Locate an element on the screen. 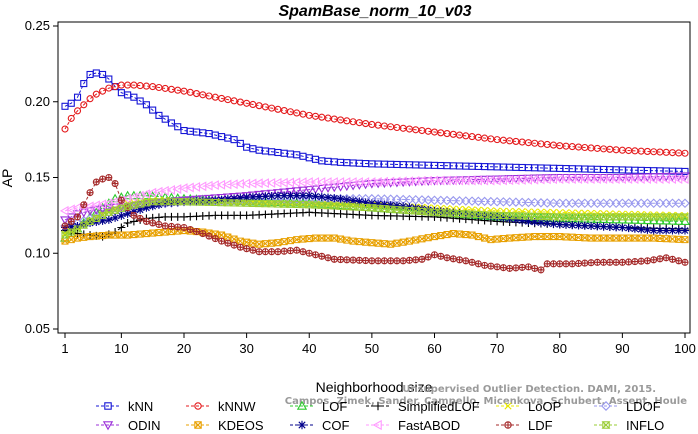 The image size is (698, 434). legend-label: ODIN is located at coordinates (144, 425).